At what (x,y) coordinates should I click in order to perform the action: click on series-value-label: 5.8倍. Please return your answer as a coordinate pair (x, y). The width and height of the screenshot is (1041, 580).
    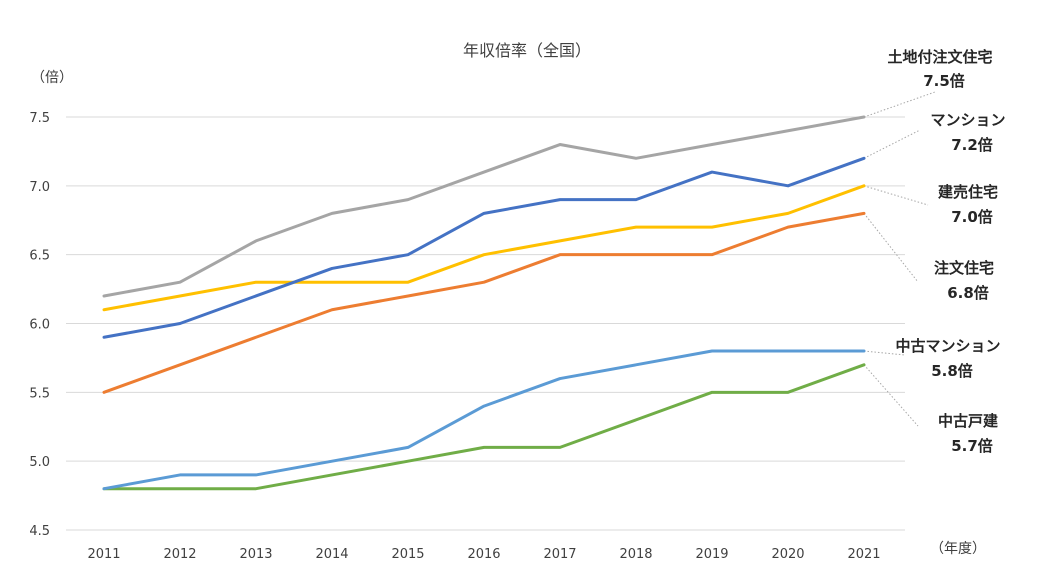
    Looking at the image, I should click on (952, 371).